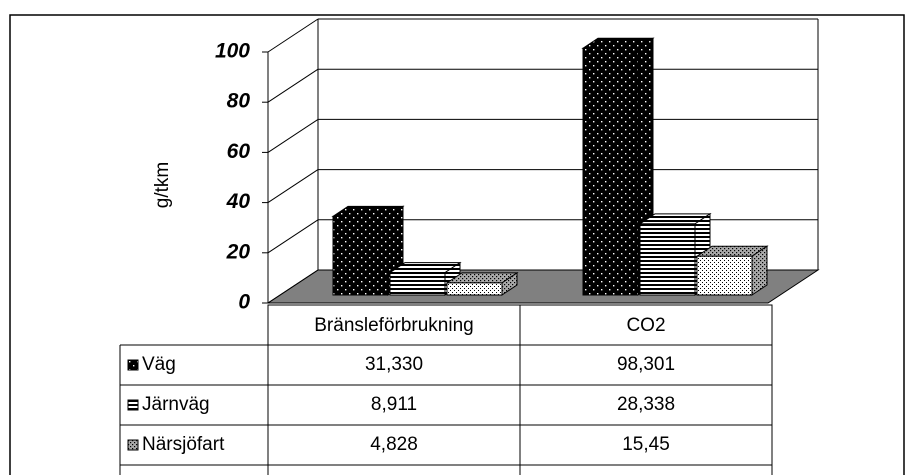 This screenshot has width=915, height=475. I want to click on legend-label: Väg, so click(159, 364).